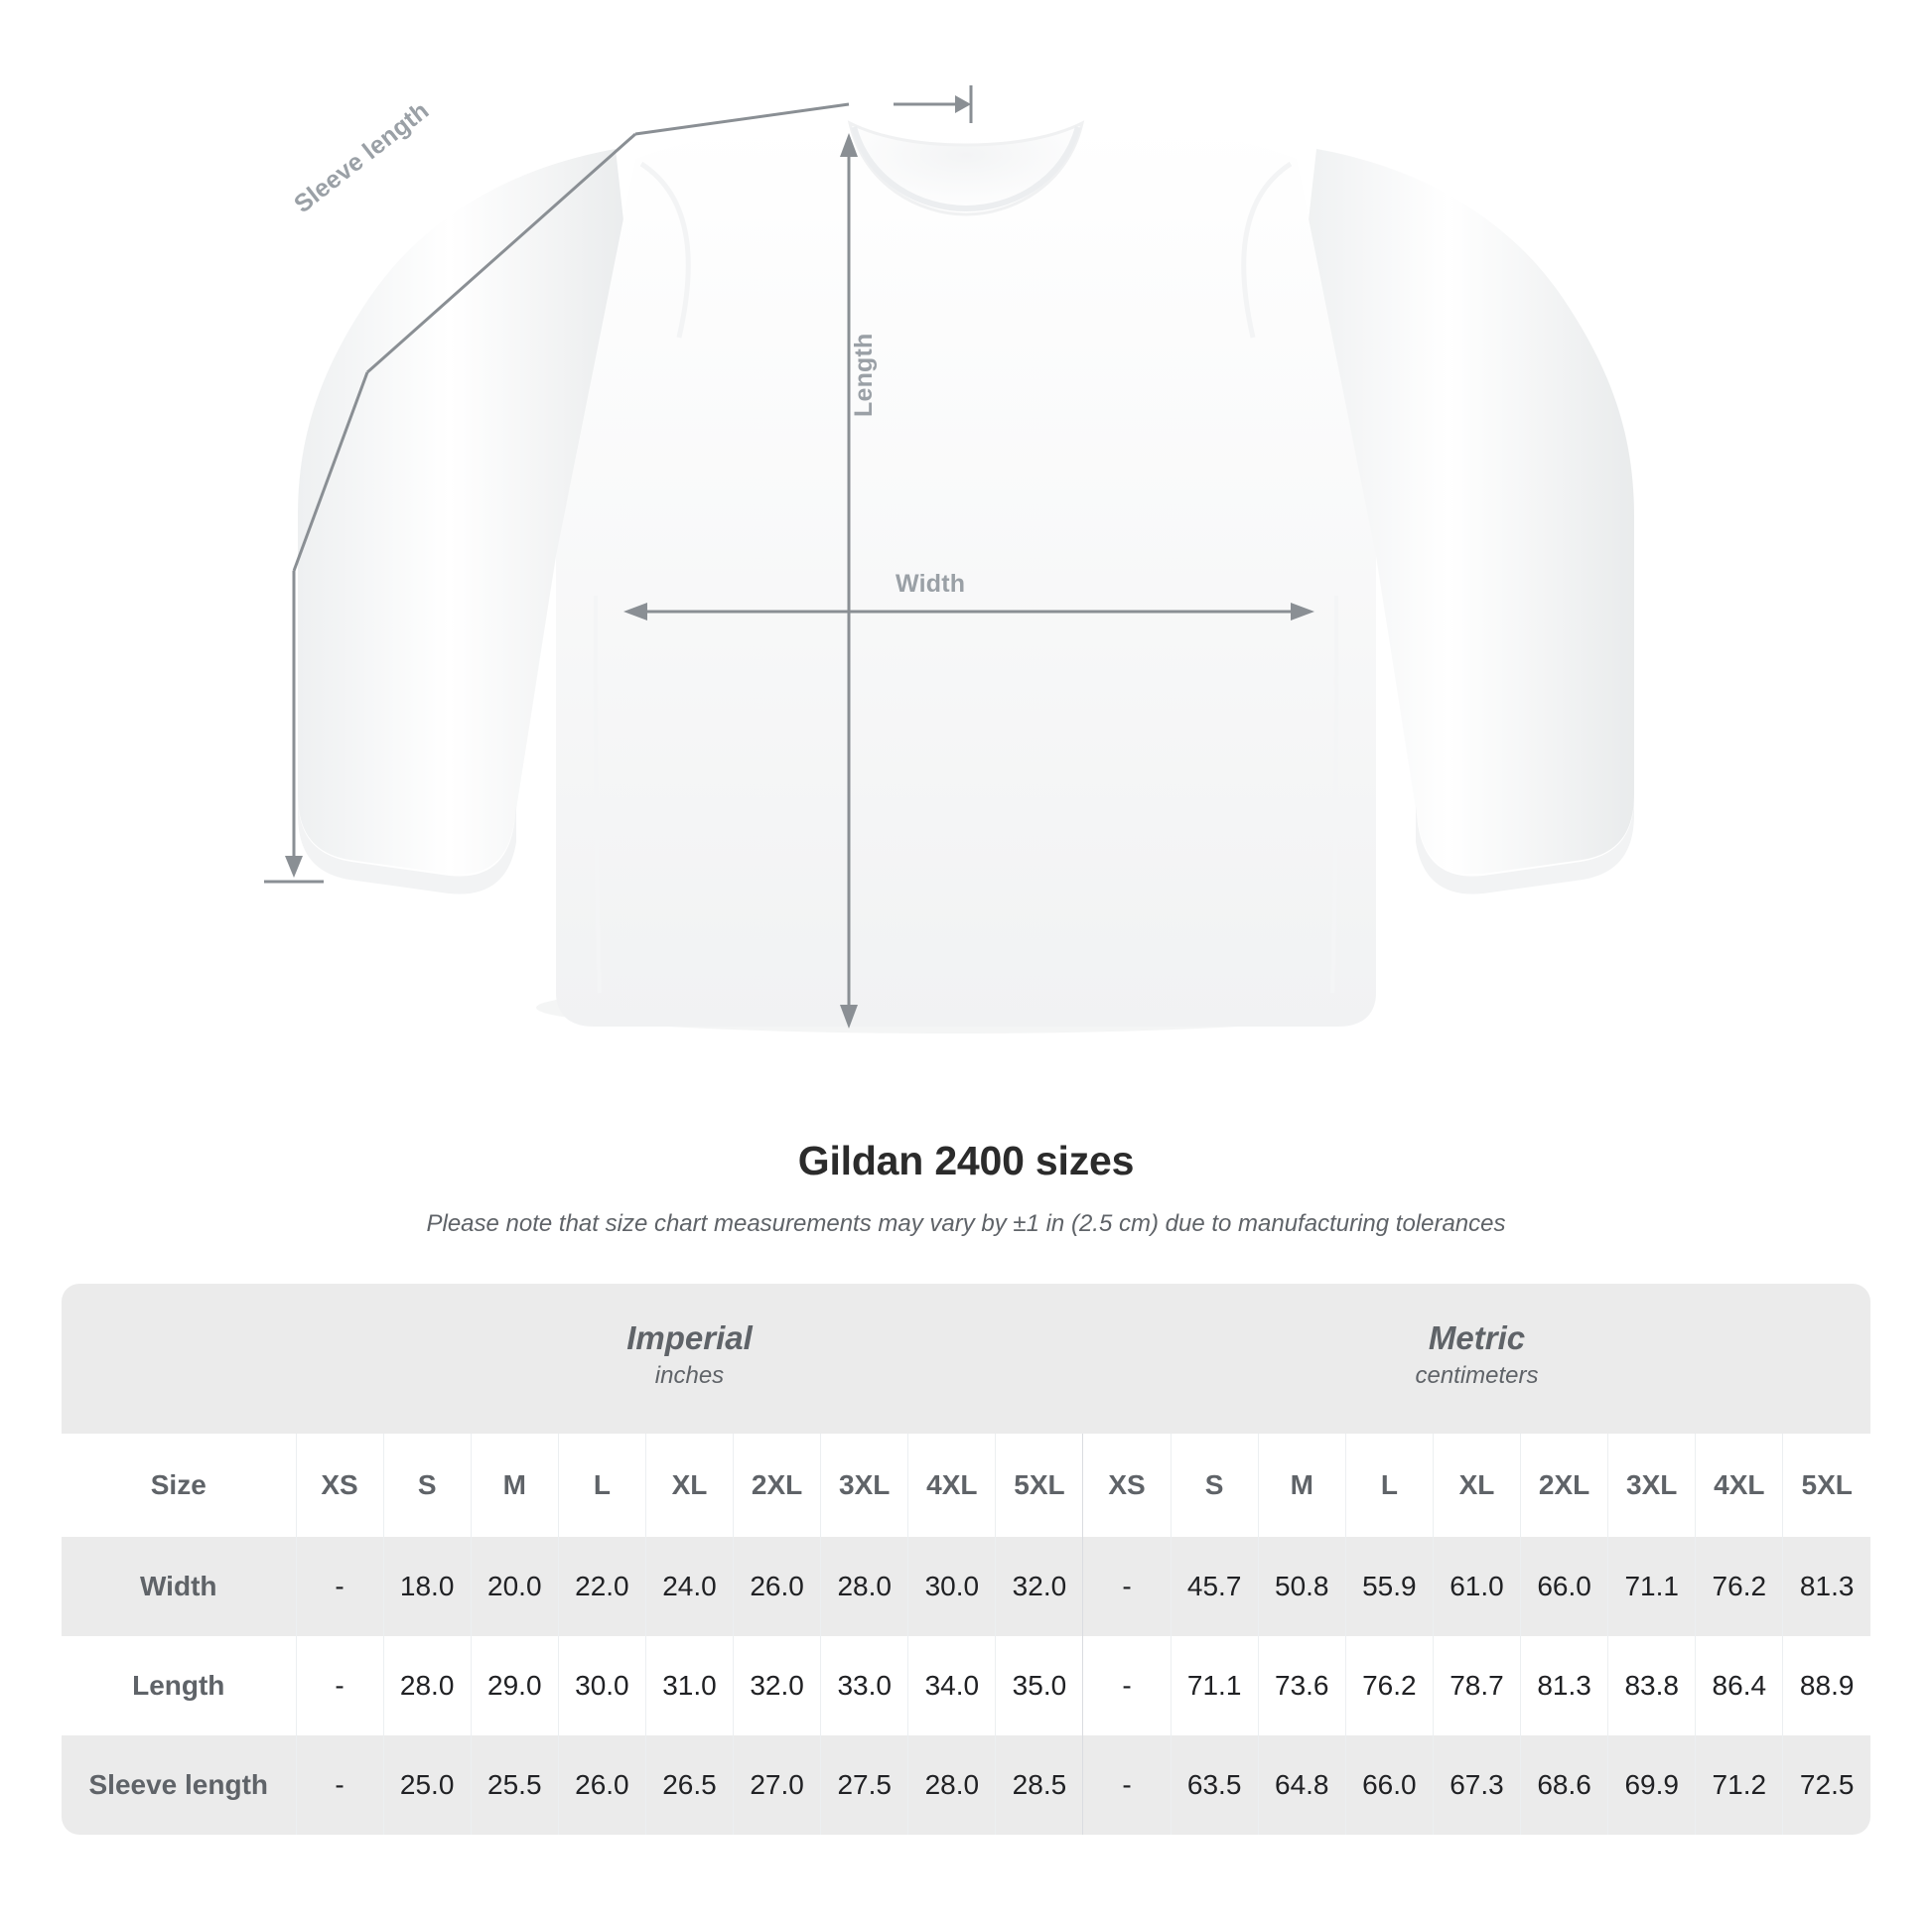 The height and width of the screenshot is (1932, 1932). Describe the element at coordinates (1826, 1786) in the screenshot. I see `cell-sleeve-length-metric-5xl: 72.5` at that location.